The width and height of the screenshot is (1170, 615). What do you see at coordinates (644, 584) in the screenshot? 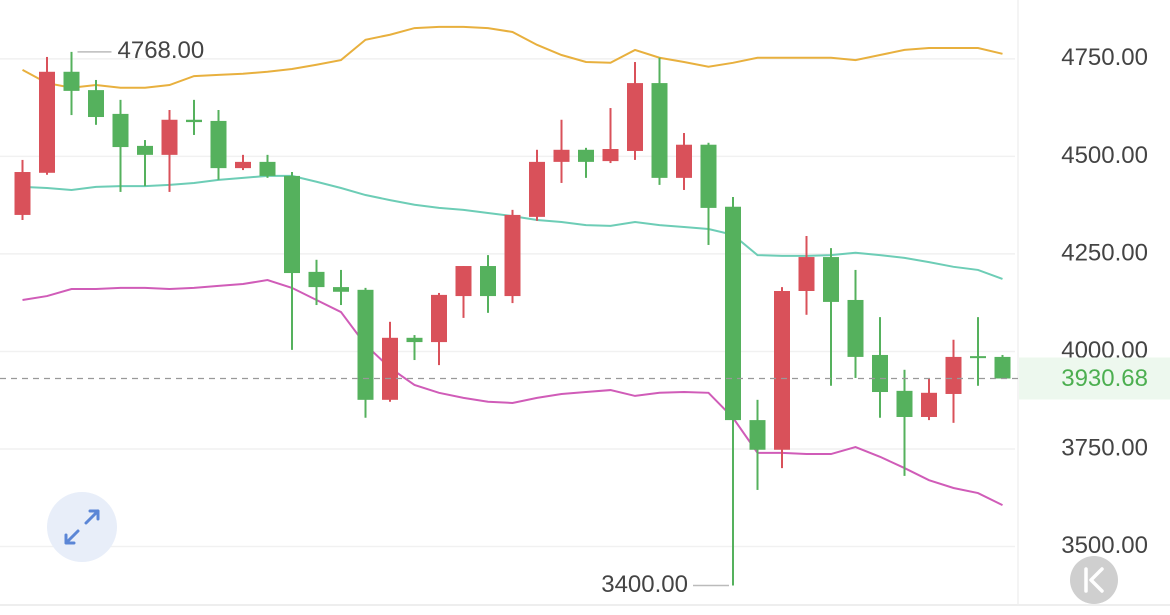
I see `low-label: 3400.00` at bounding box center [644, 584].